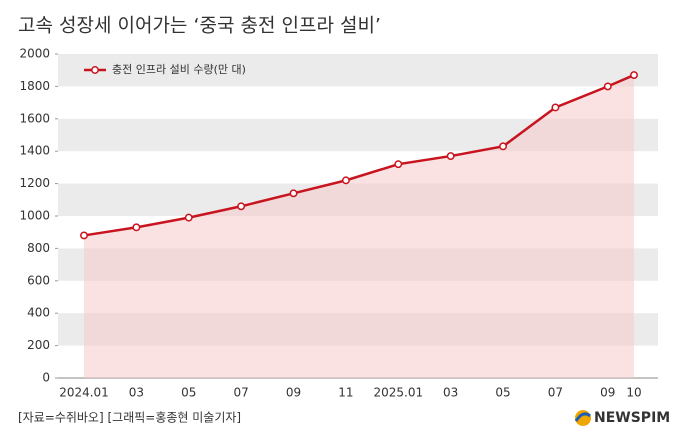 The width and height of the screenshot is (680, 442). What do you see at coordinates (582, 417) in the screenshot?
I see `logo-swoosh` at bounding box center [582, 417].